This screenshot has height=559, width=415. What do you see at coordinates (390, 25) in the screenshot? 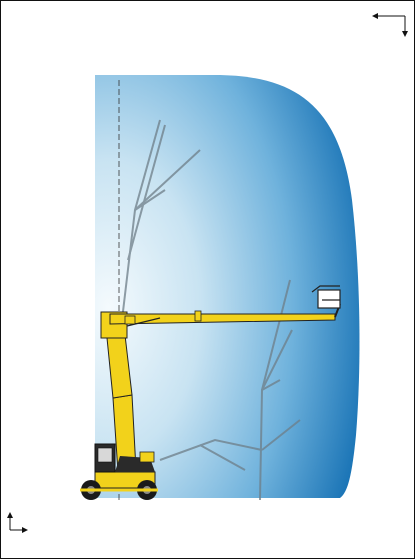
I see `unit-ft` at bounding box center [390, 25].